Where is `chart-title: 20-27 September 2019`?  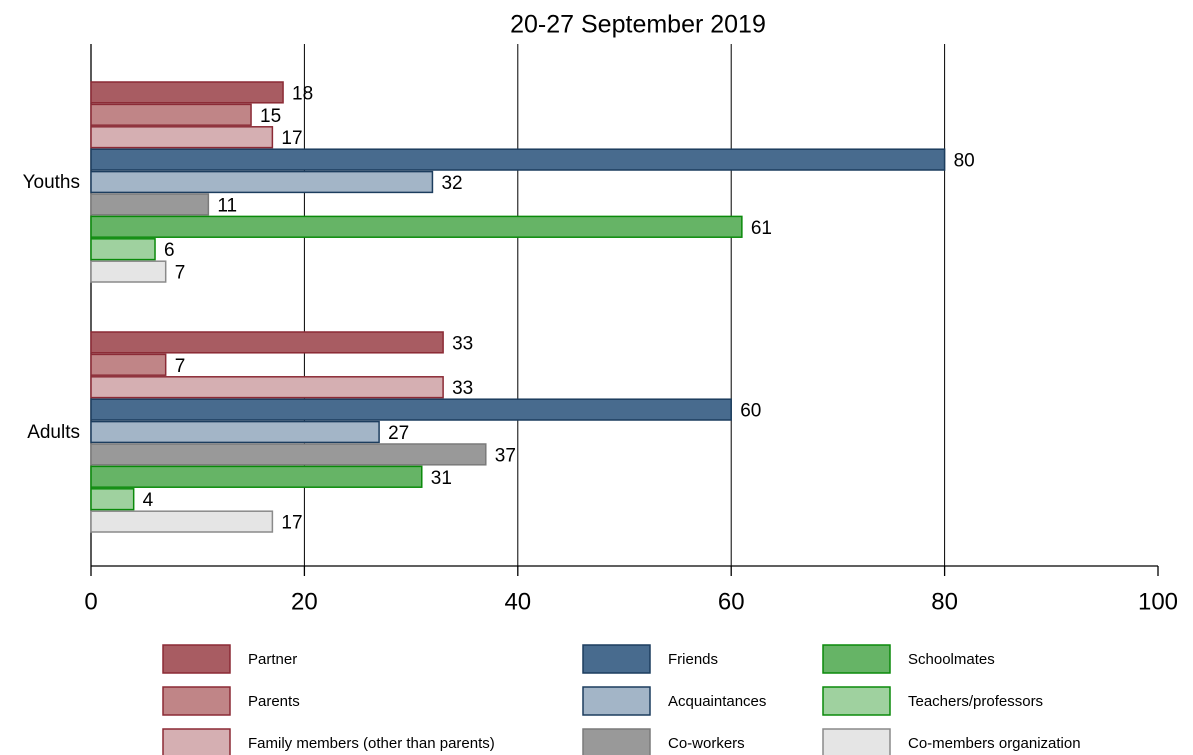
chart-title: 20-27 September 2019 is located at coordinates (638, 25).